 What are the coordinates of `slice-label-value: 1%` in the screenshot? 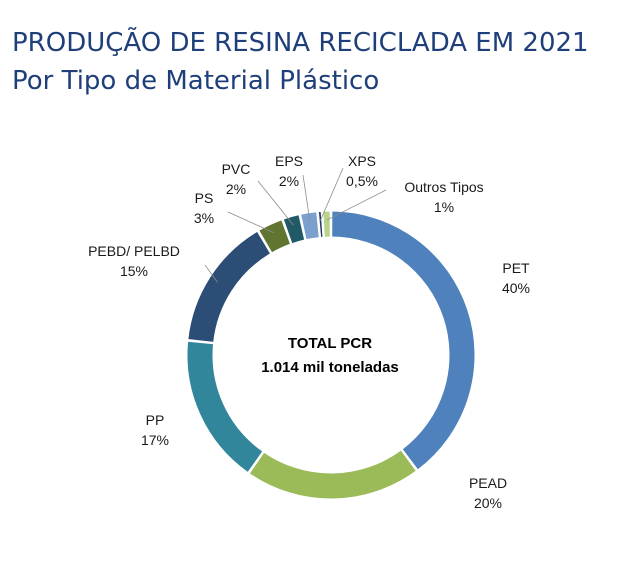 It's located at (444, 207).